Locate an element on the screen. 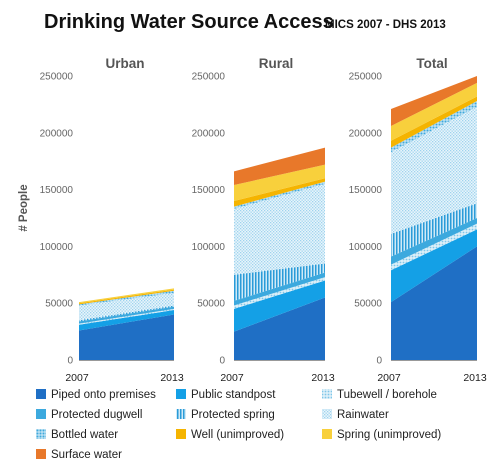 This screenshot has height=467, width=501. y-tick-label-urban: 200000 is located at coordinates (57, 133).